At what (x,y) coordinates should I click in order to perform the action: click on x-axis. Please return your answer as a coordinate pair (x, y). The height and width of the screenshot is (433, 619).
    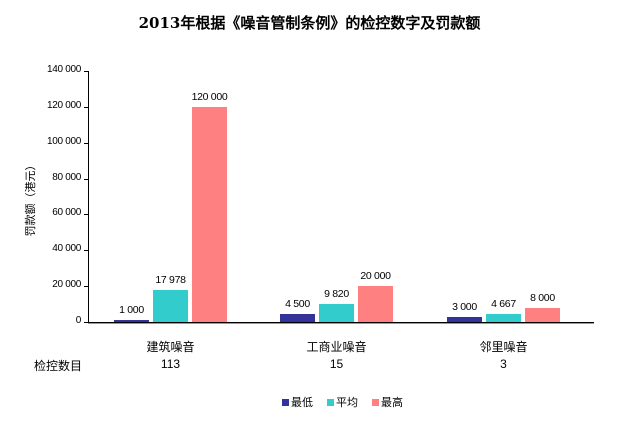
    Looking at the image, I should click on (341, 322).